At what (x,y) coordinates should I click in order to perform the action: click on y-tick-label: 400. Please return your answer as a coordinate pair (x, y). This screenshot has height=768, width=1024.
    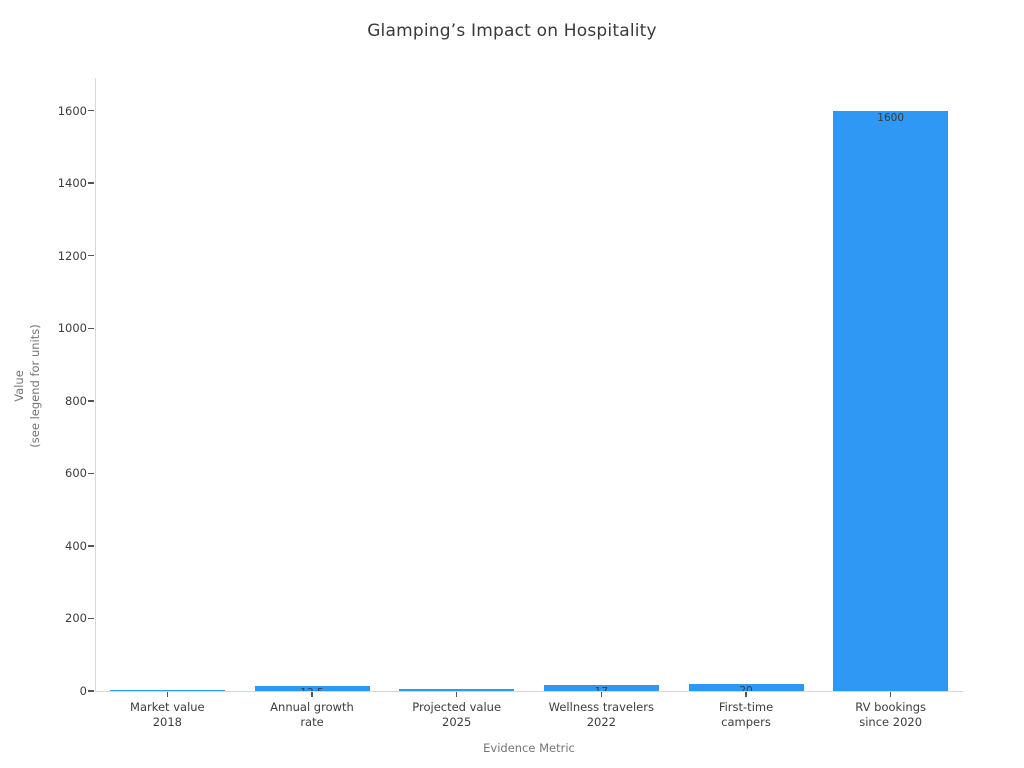
    Looking at the image, I should click on (76, 545).